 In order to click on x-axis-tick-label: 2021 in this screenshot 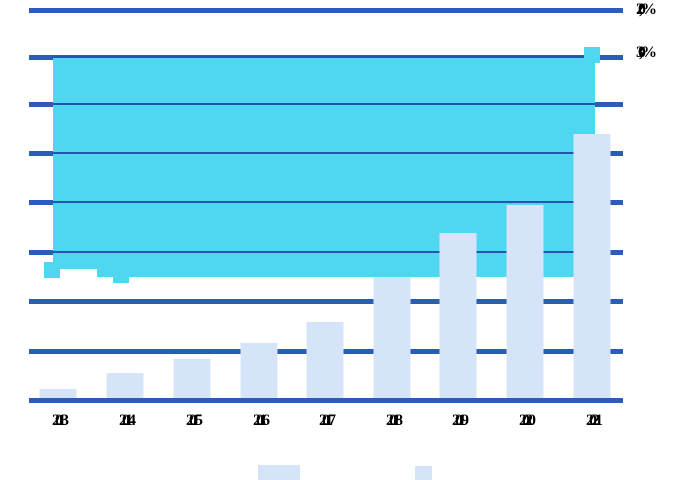, I will do `click(594, 420)`.